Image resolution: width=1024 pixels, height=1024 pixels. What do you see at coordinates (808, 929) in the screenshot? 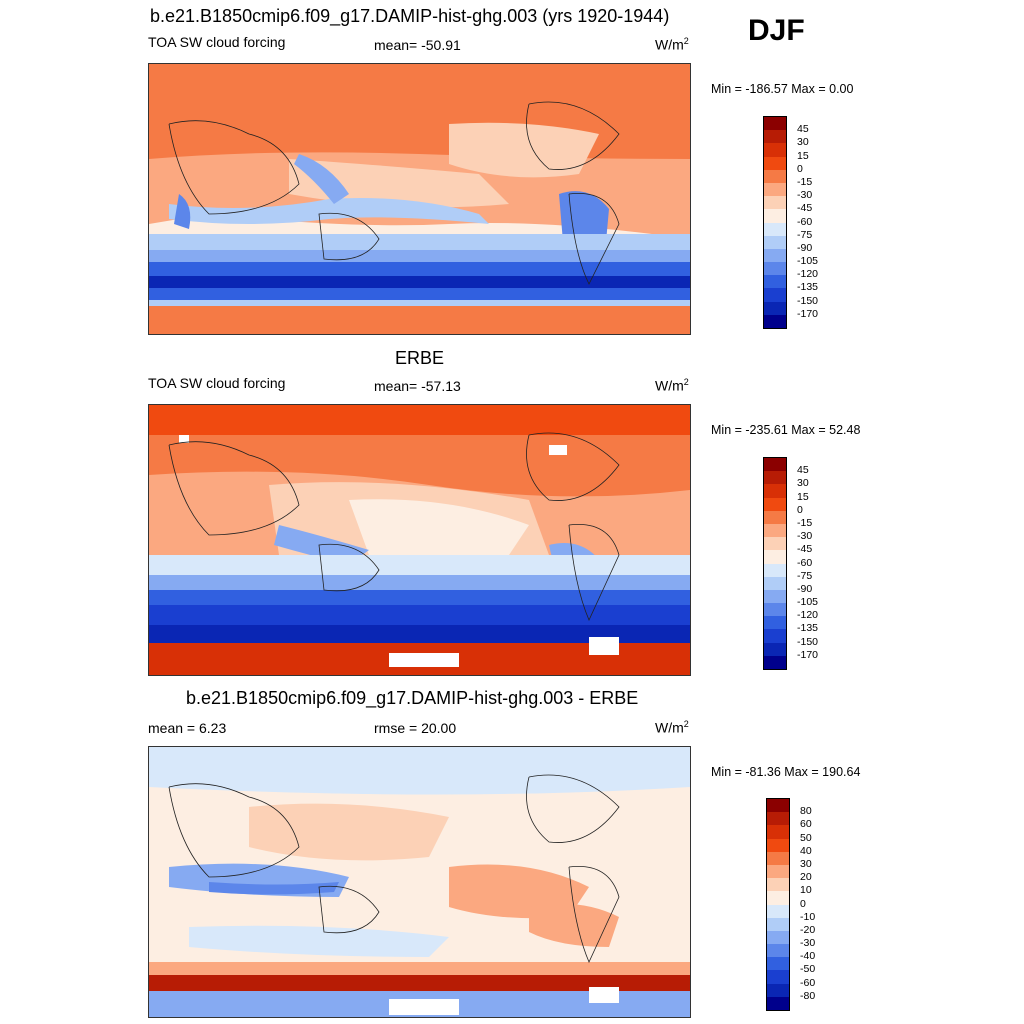
I see `colorbar-tick-label: -20` at bounding box center [808, 929].